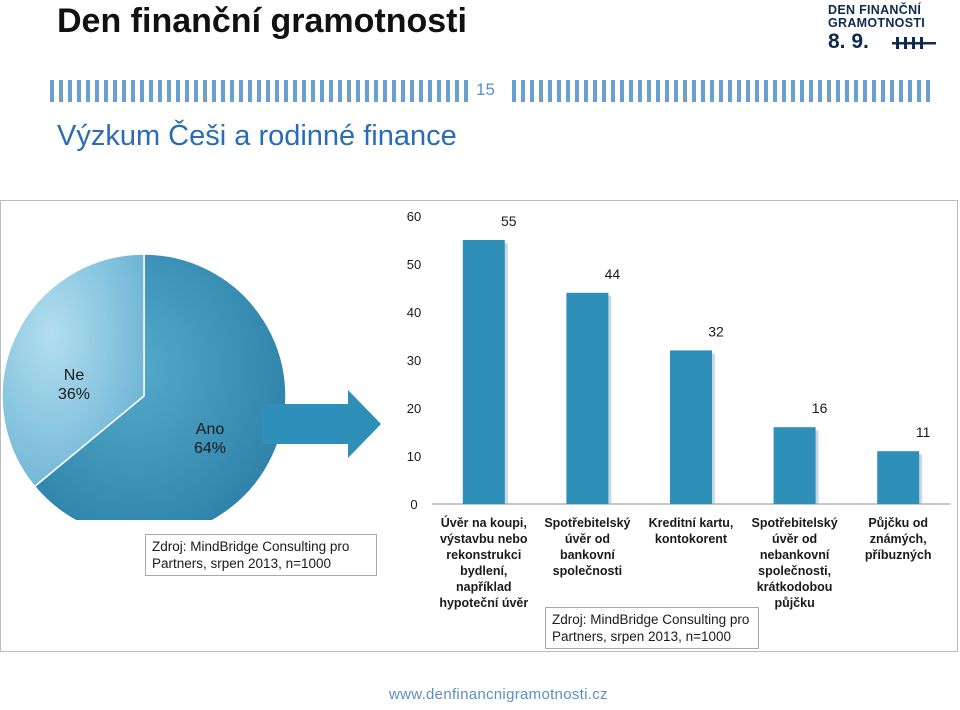 This screenshot has height=710, width=960. Describe the element at coordinates (210, 448) in the screenshot. I see `pie-label-ano-value: 64%` at that location.